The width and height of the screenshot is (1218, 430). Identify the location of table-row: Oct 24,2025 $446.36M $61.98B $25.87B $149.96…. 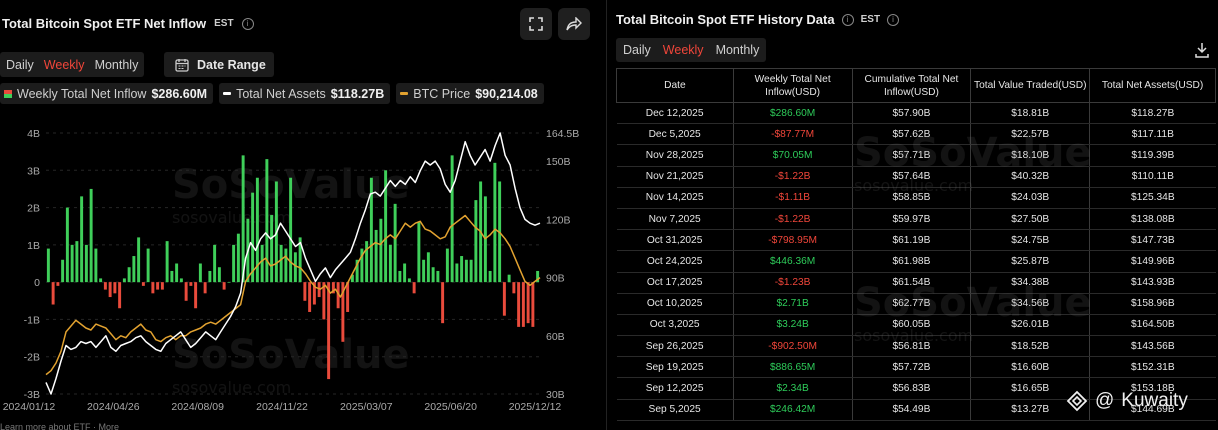
(916, 261).